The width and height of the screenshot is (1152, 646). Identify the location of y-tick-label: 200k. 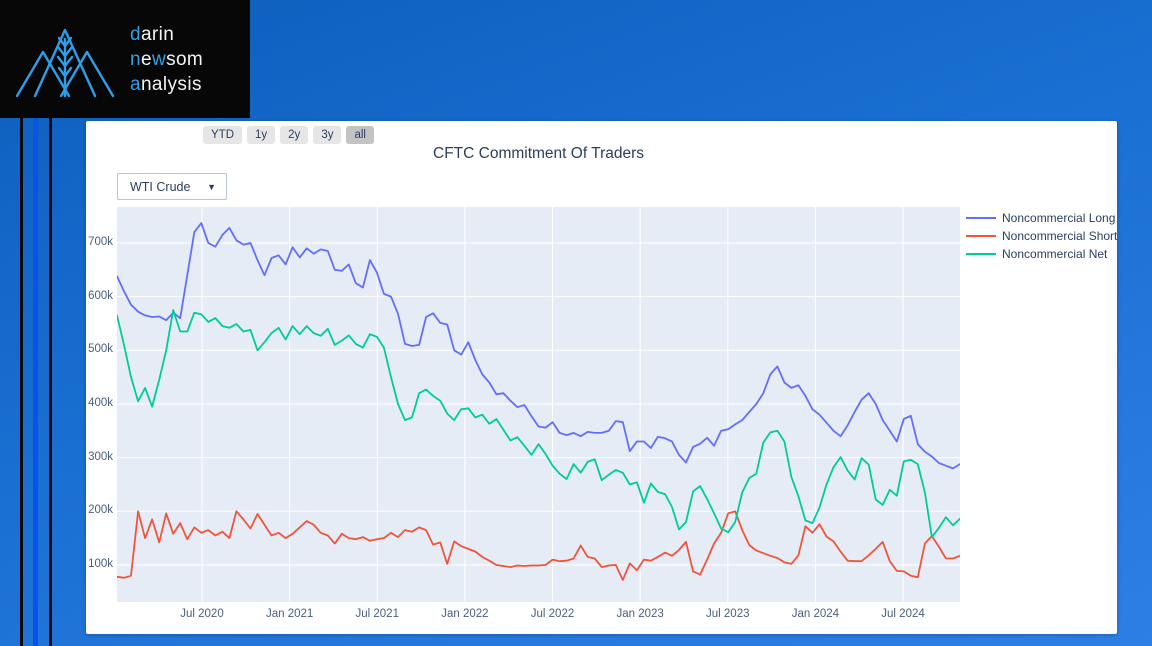
(100, 510).